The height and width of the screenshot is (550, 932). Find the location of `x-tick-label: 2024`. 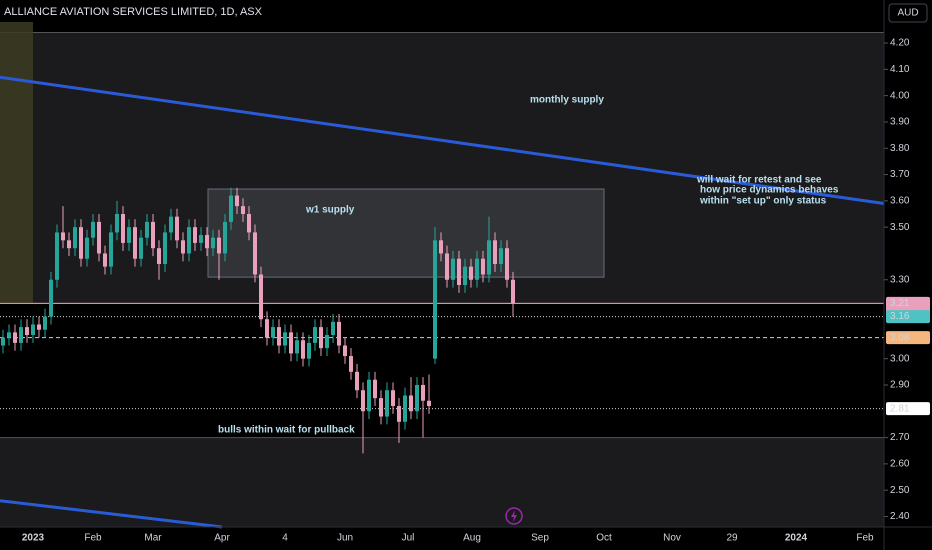

x-tick-label: 2024 is located at coordinates (796, 538).